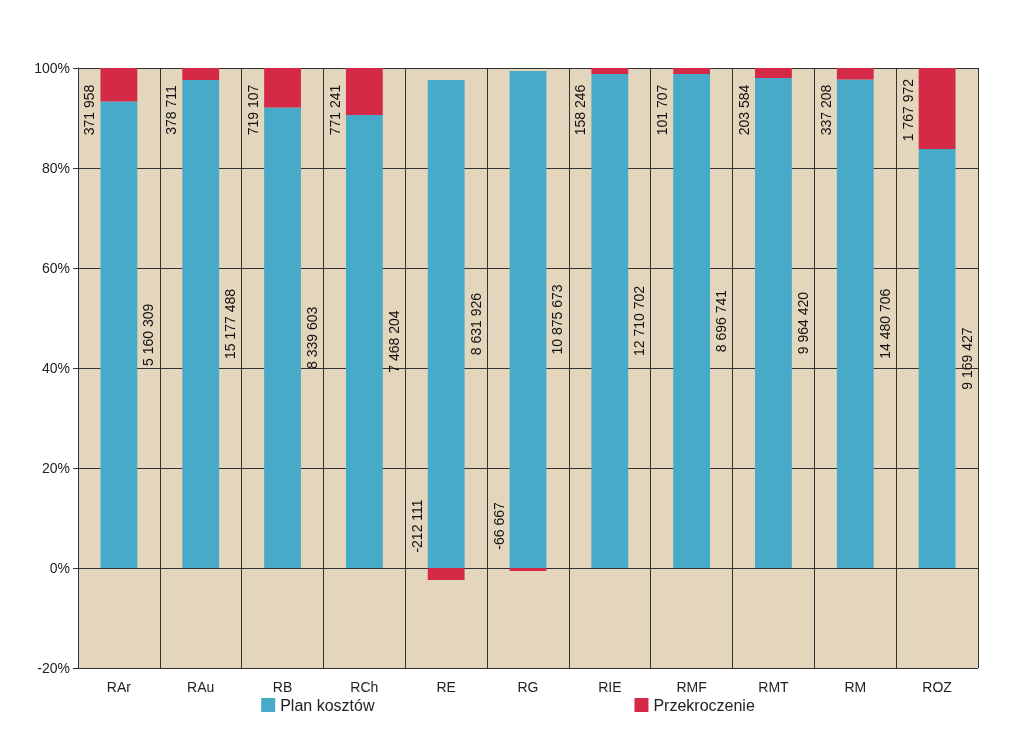  I want to click on y-tick-label: 40%, so click(55, 368).